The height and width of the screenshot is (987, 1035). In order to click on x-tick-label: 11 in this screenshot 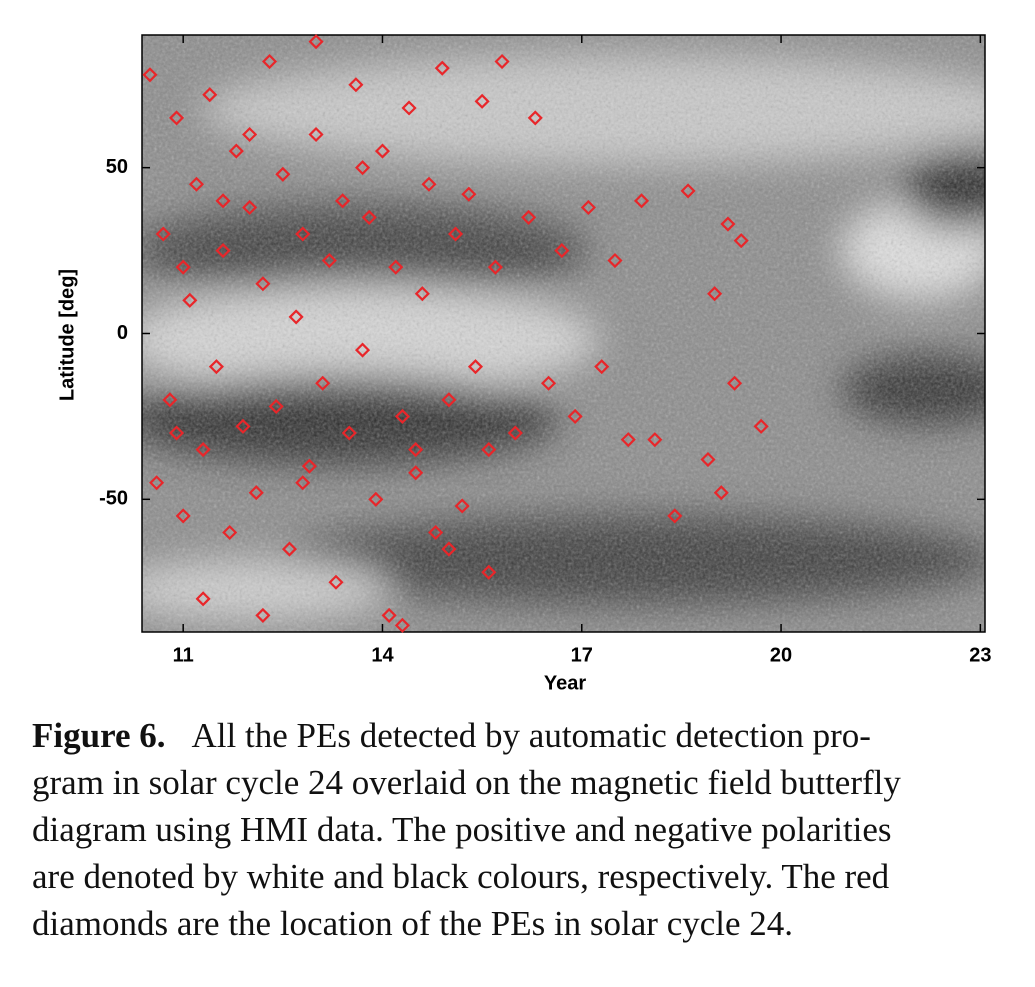, I will do `click(183, 655)`.